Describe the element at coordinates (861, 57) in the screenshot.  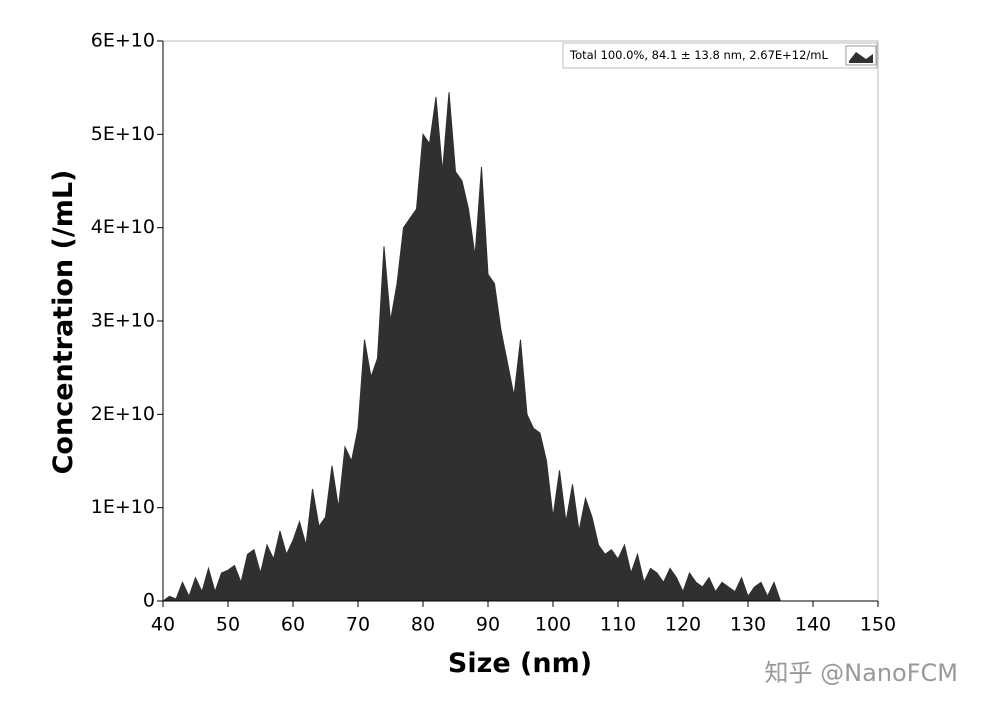
I see `legend-icon` at that location.